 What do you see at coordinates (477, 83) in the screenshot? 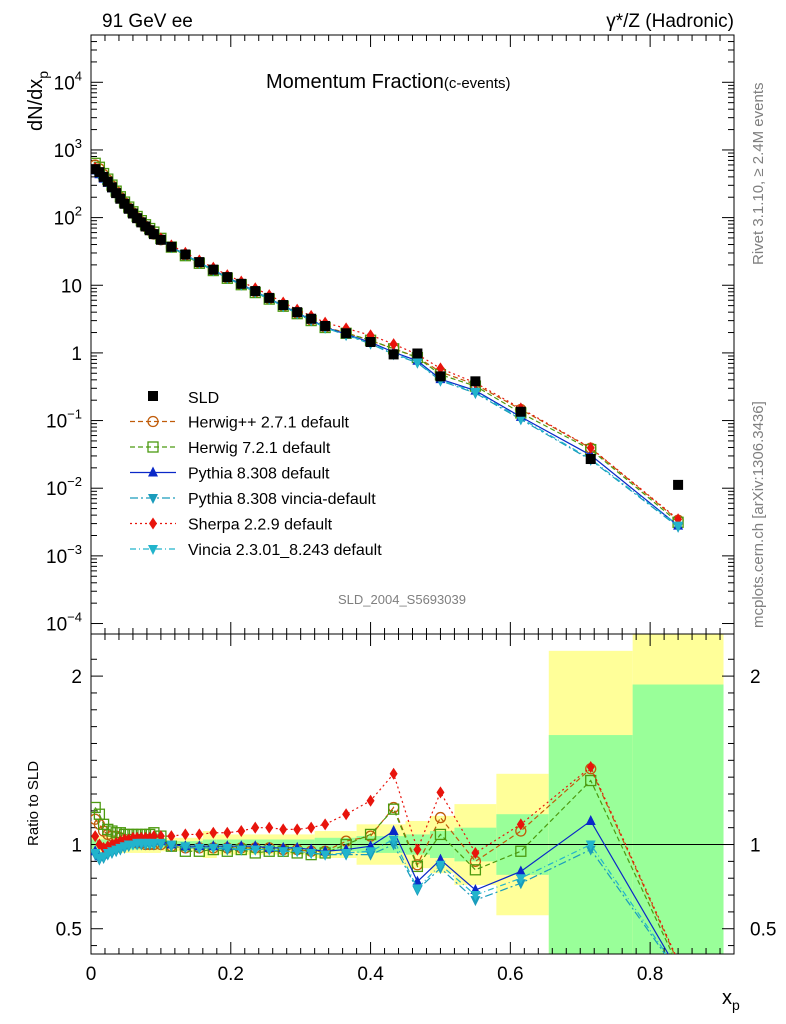
I see `chart-title-suffix: (c-events)` at bounding box center [477, 83].